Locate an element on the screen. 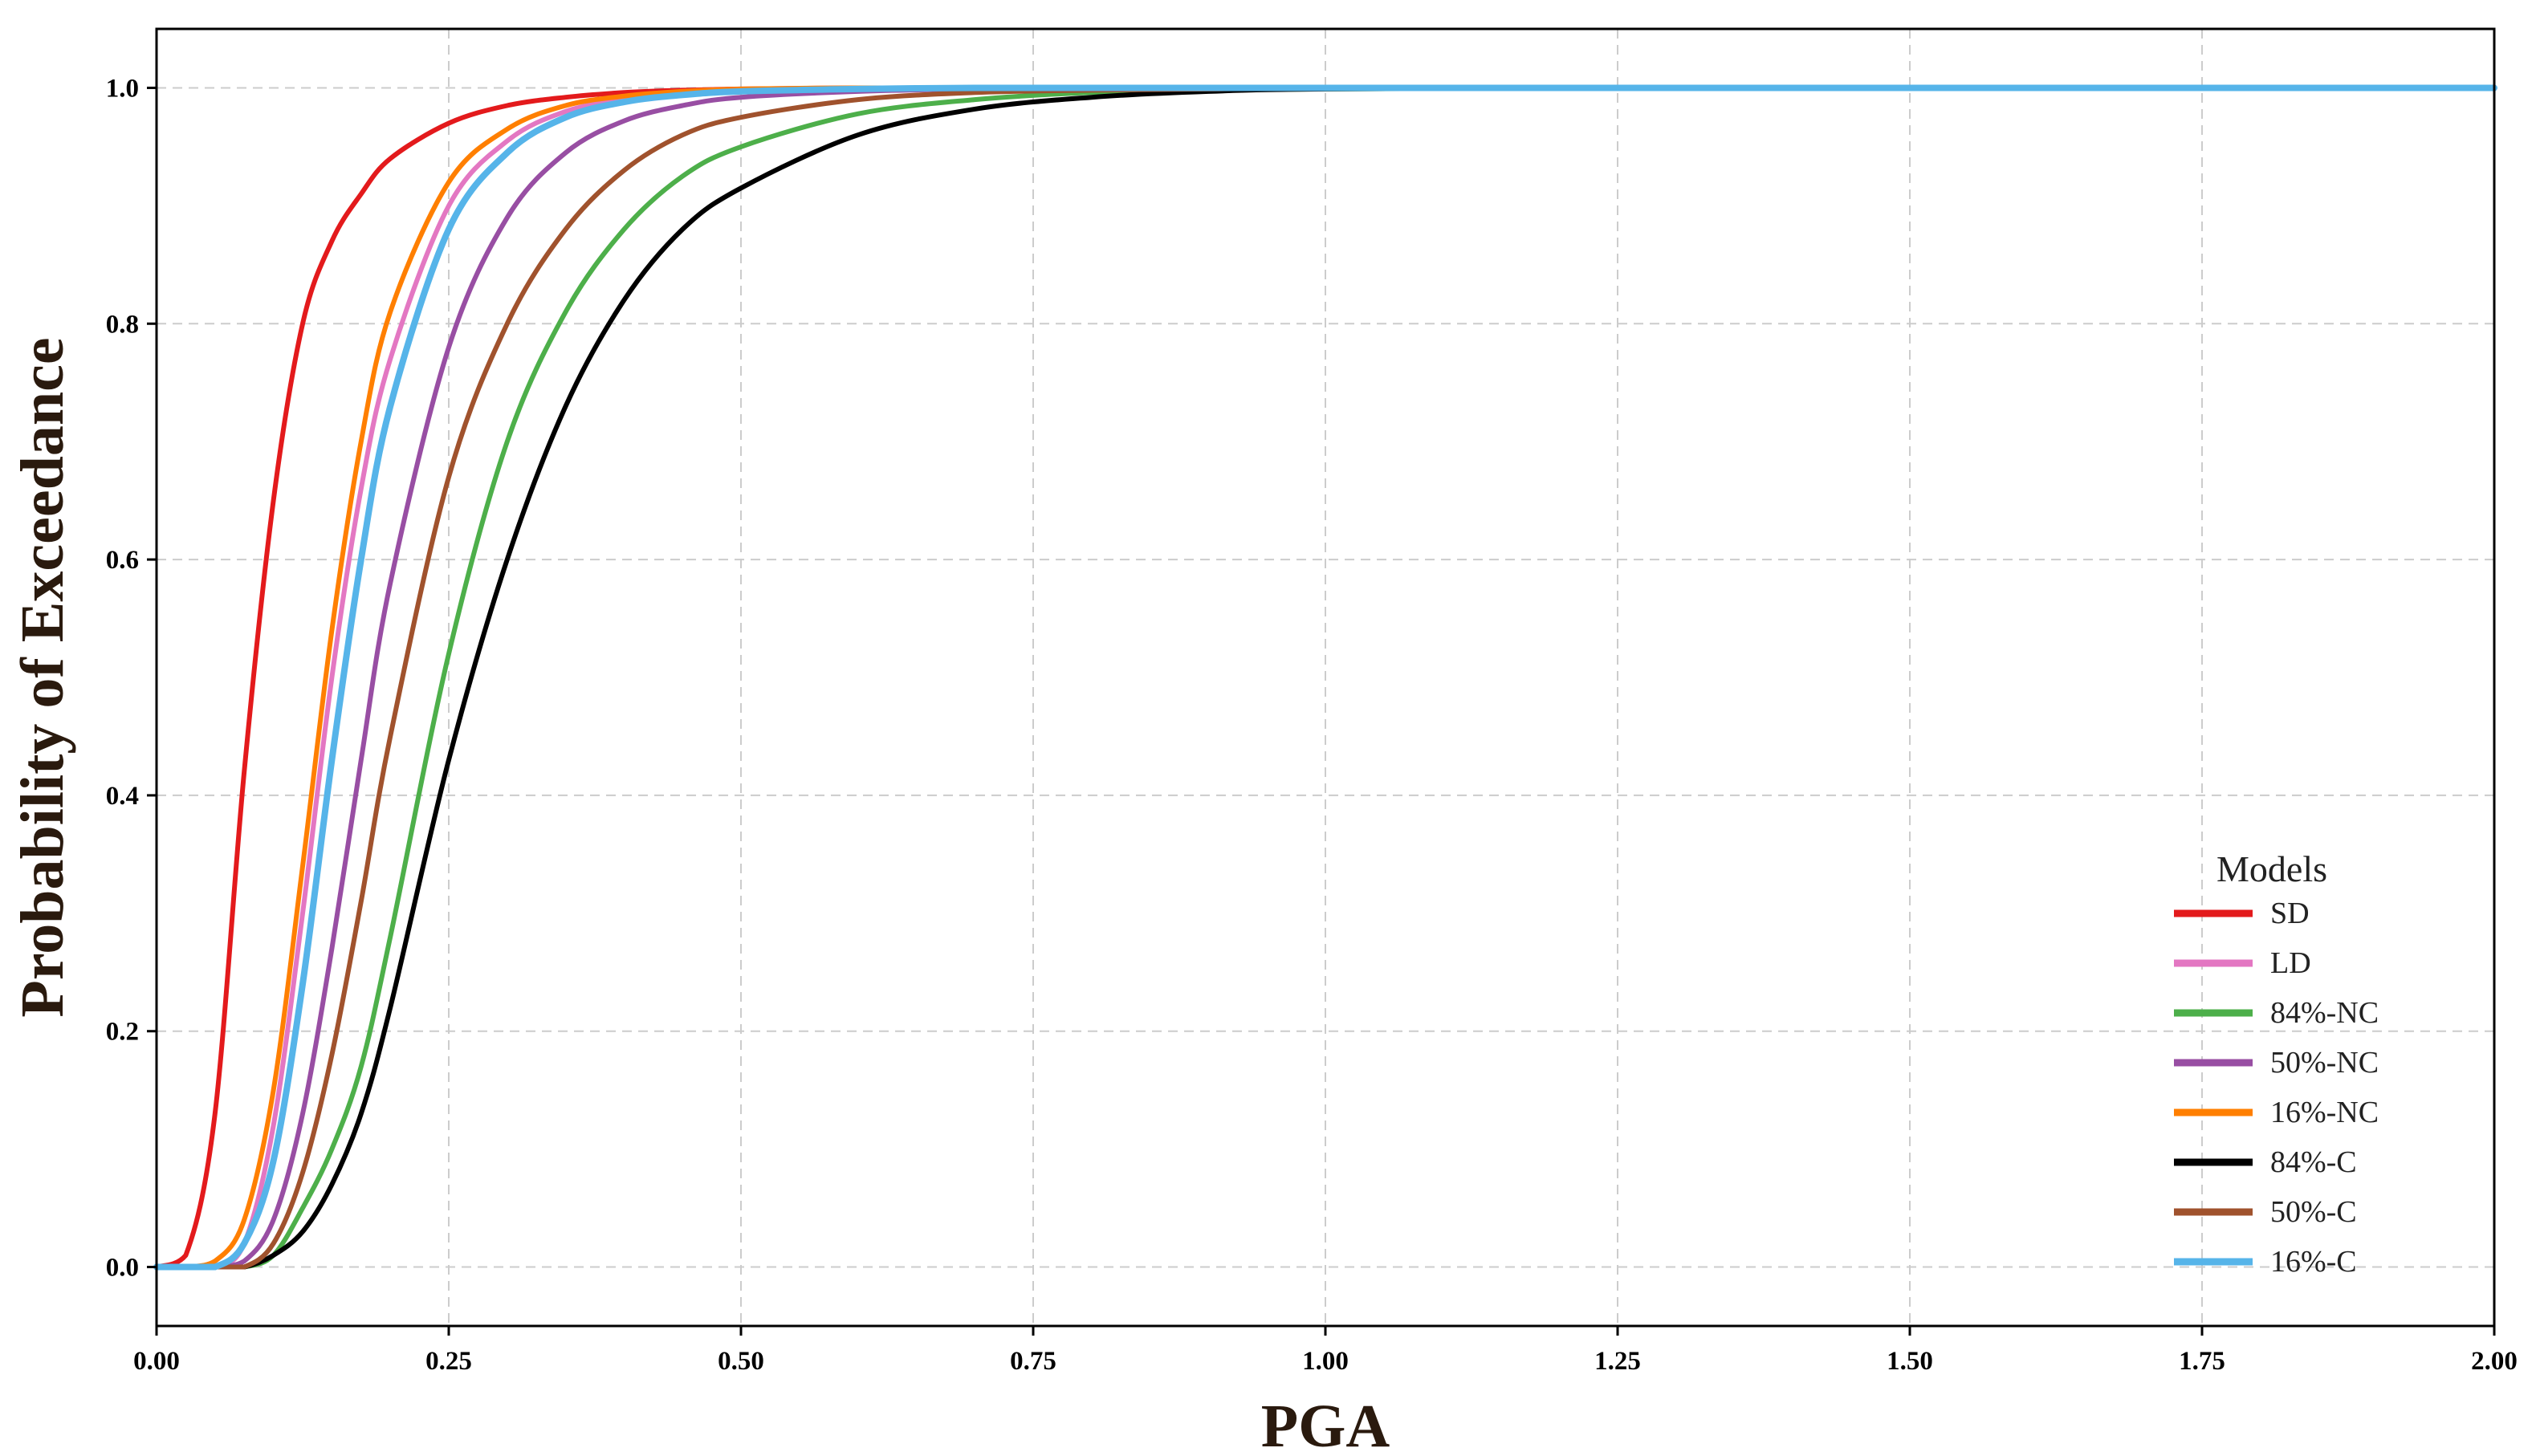 Image resolution: width=2536 pixels, height=1456 pixels. legend-label: 16%-C is located at coordinates (2313, 1262).